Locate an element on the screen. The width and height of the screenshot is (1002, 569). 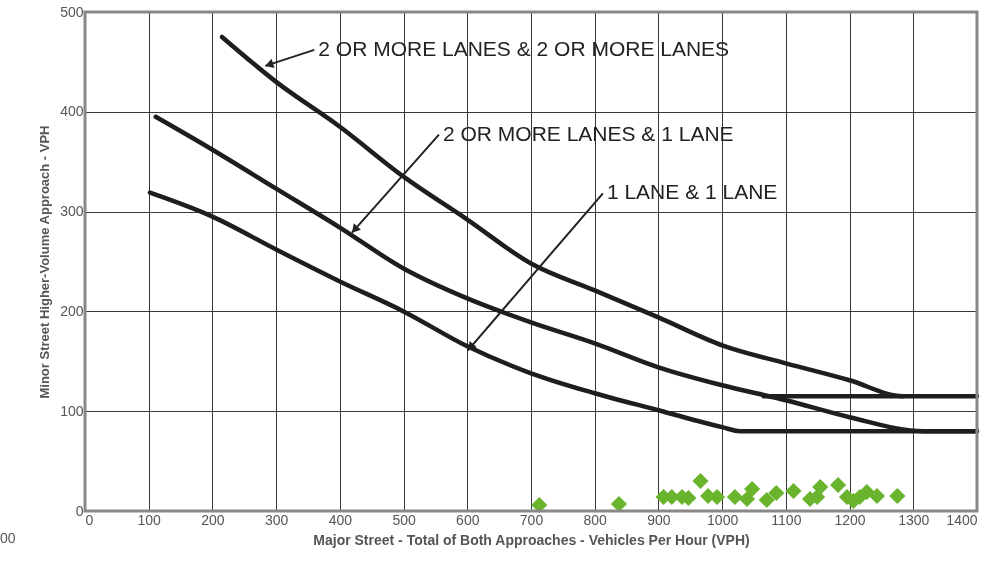
x-tick-label: 800 is located at coordinates (595, 519).